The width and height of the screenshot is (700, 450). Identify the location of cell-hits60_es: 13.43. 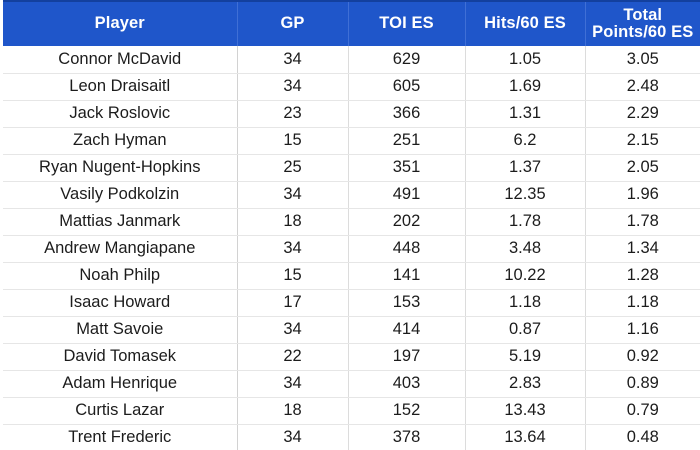
(525, 411).